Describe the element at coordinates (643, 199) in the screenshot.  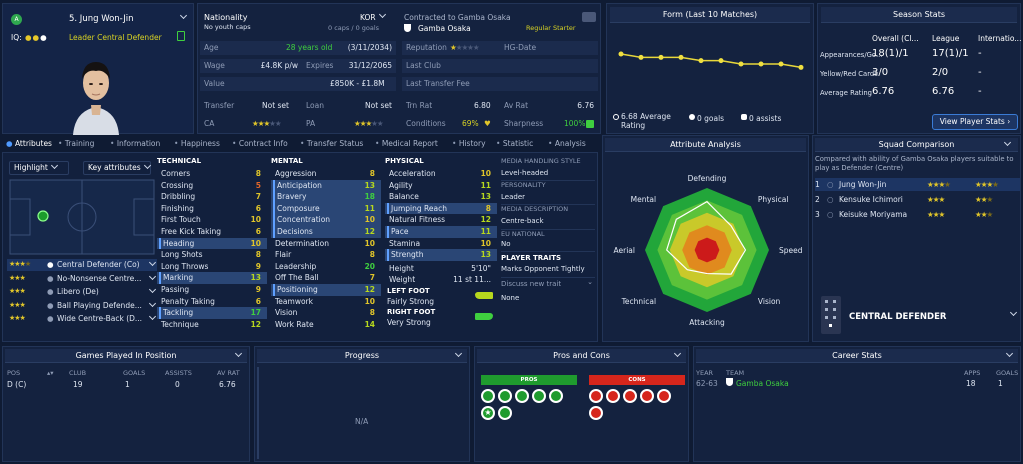
I see `radar-label: Mental` at that location.